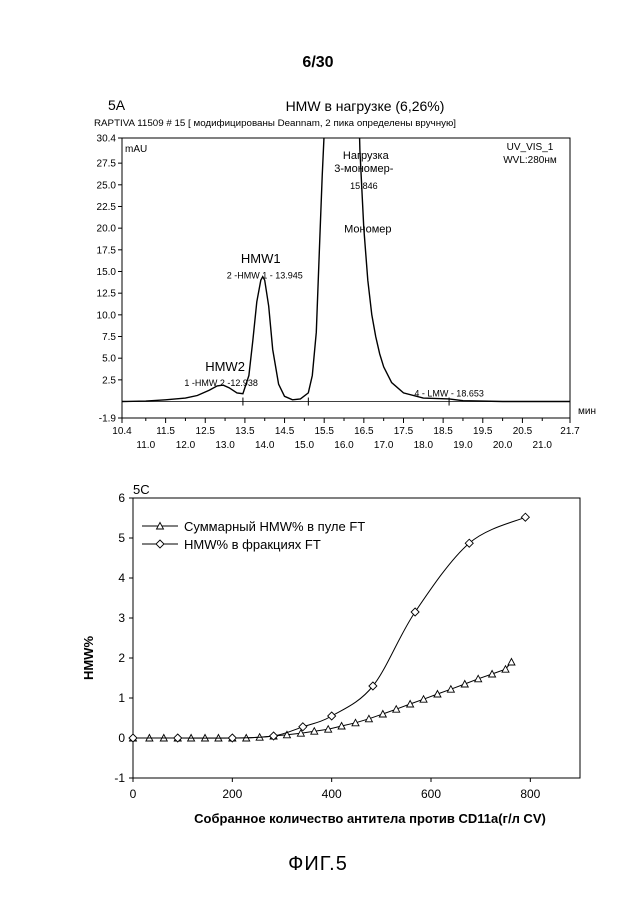  I want to click on y-tick-label: 27.5, so click(107, 164).